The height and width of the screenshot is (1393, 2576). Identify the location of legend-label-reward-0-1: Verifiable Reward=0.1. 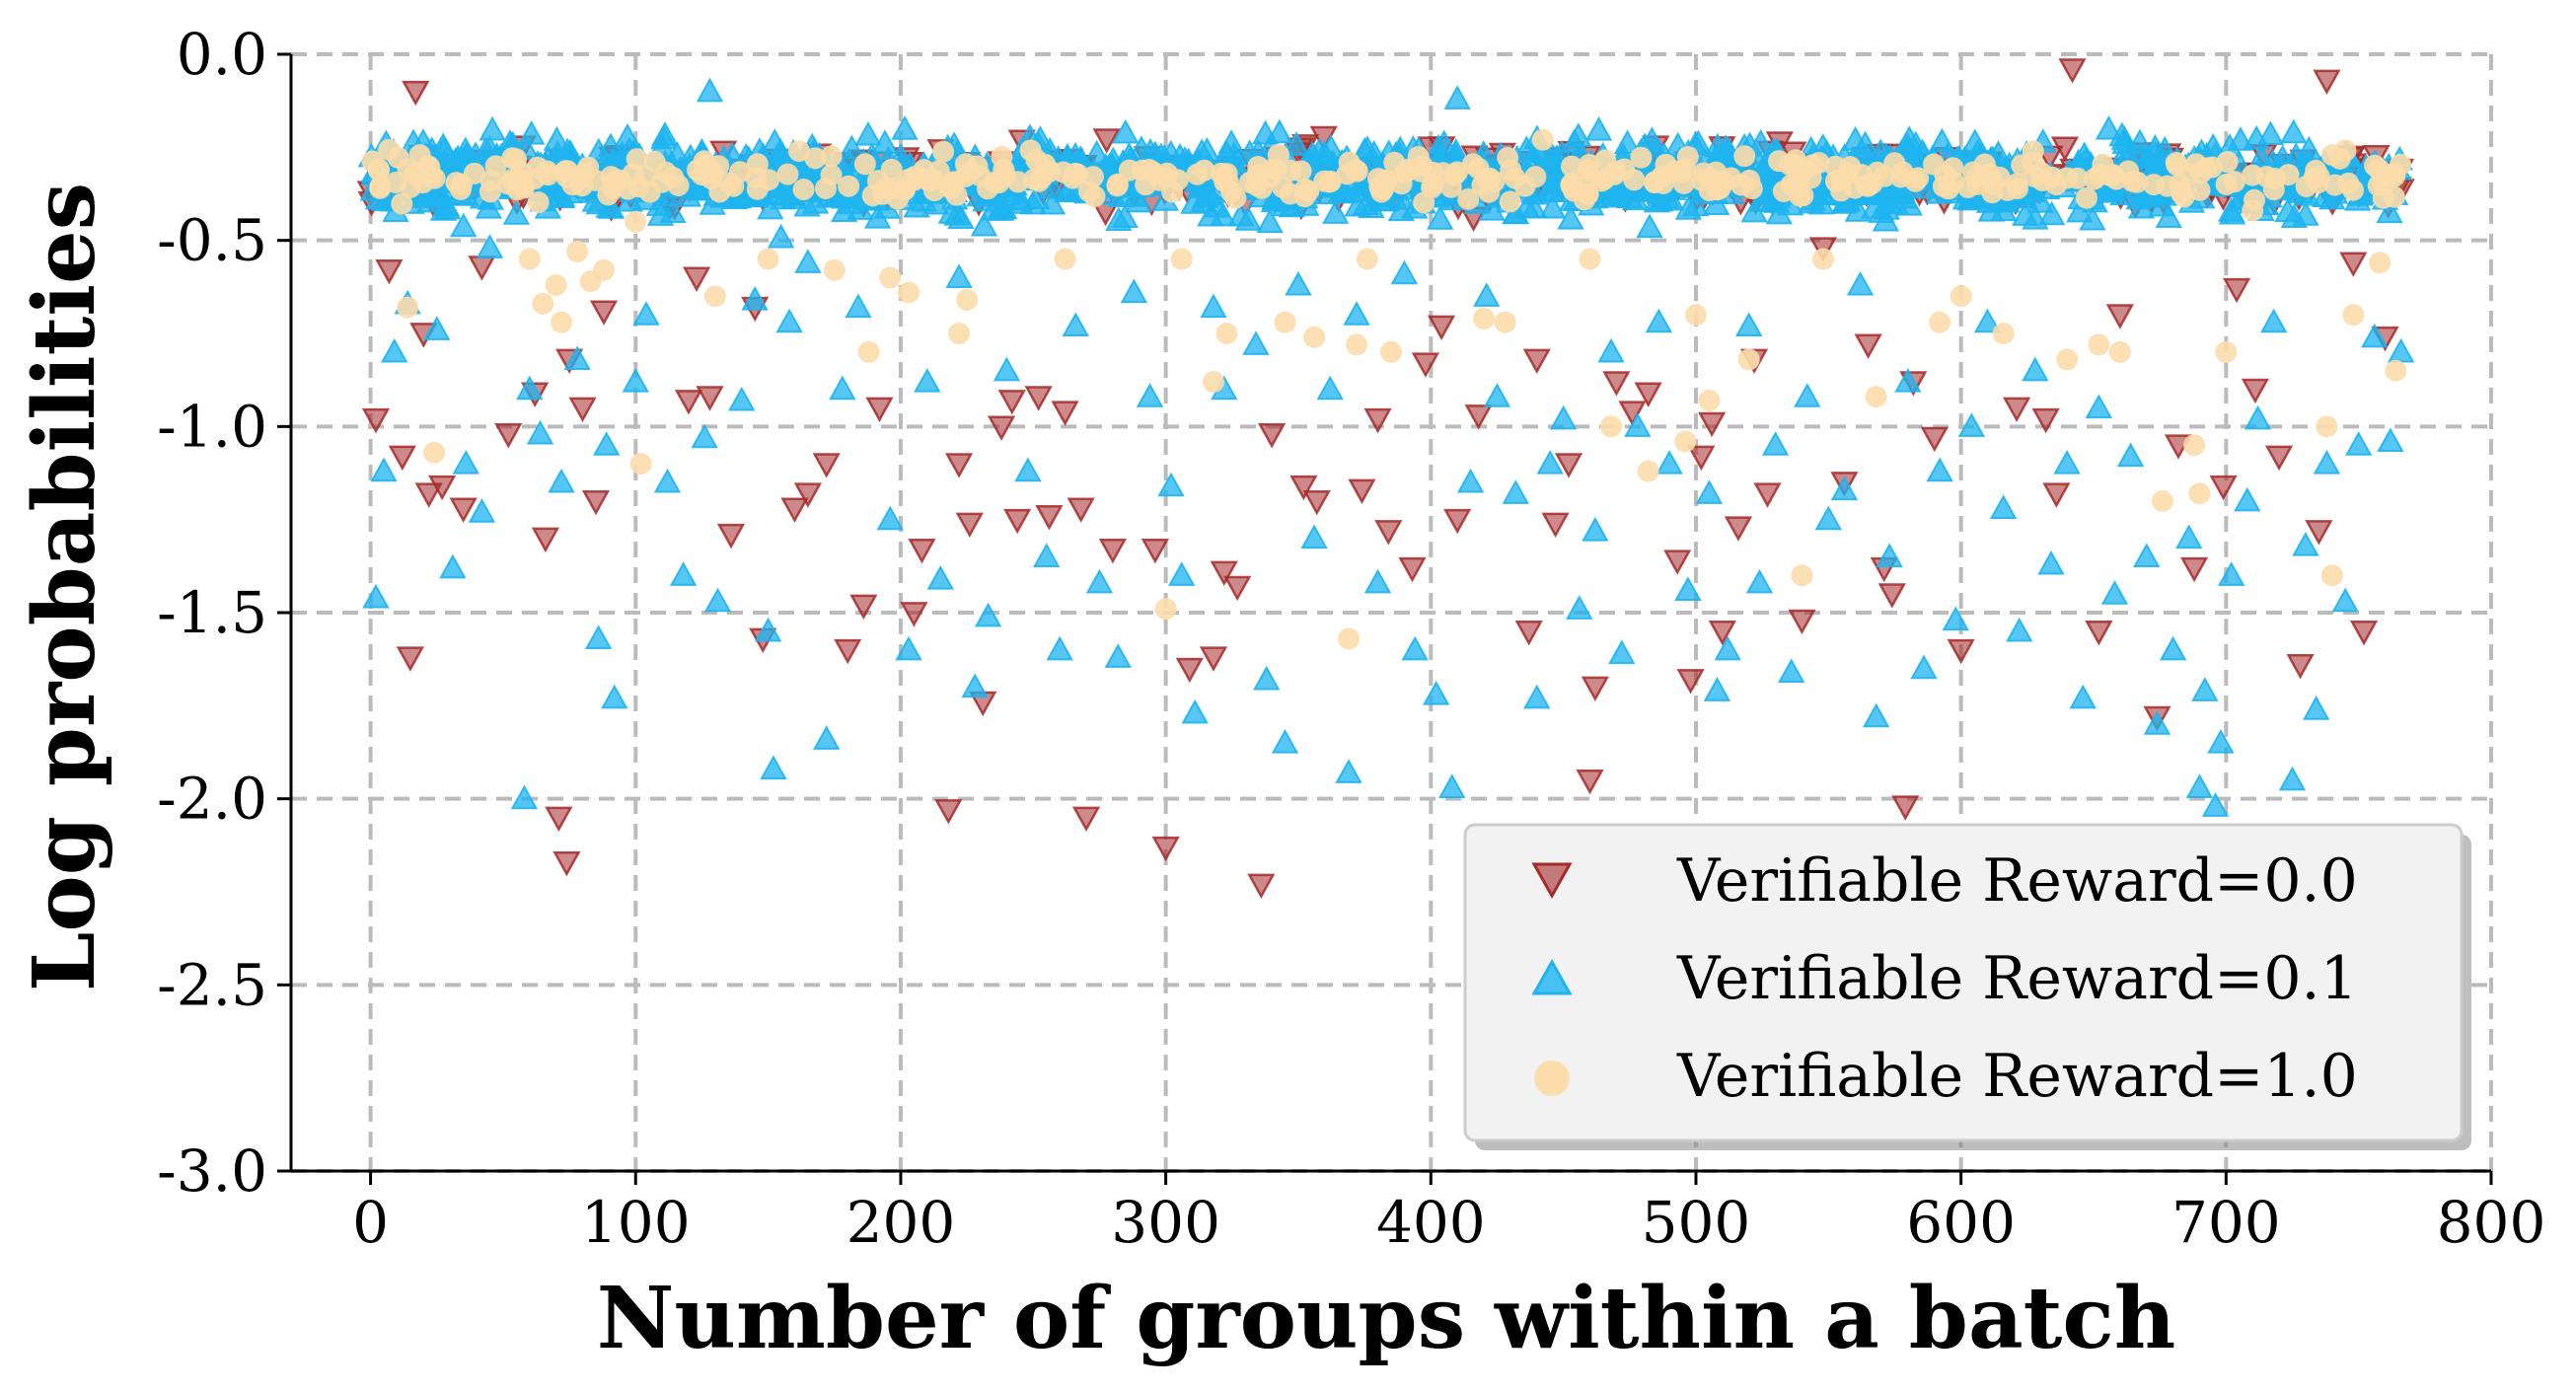
(2017, 979).